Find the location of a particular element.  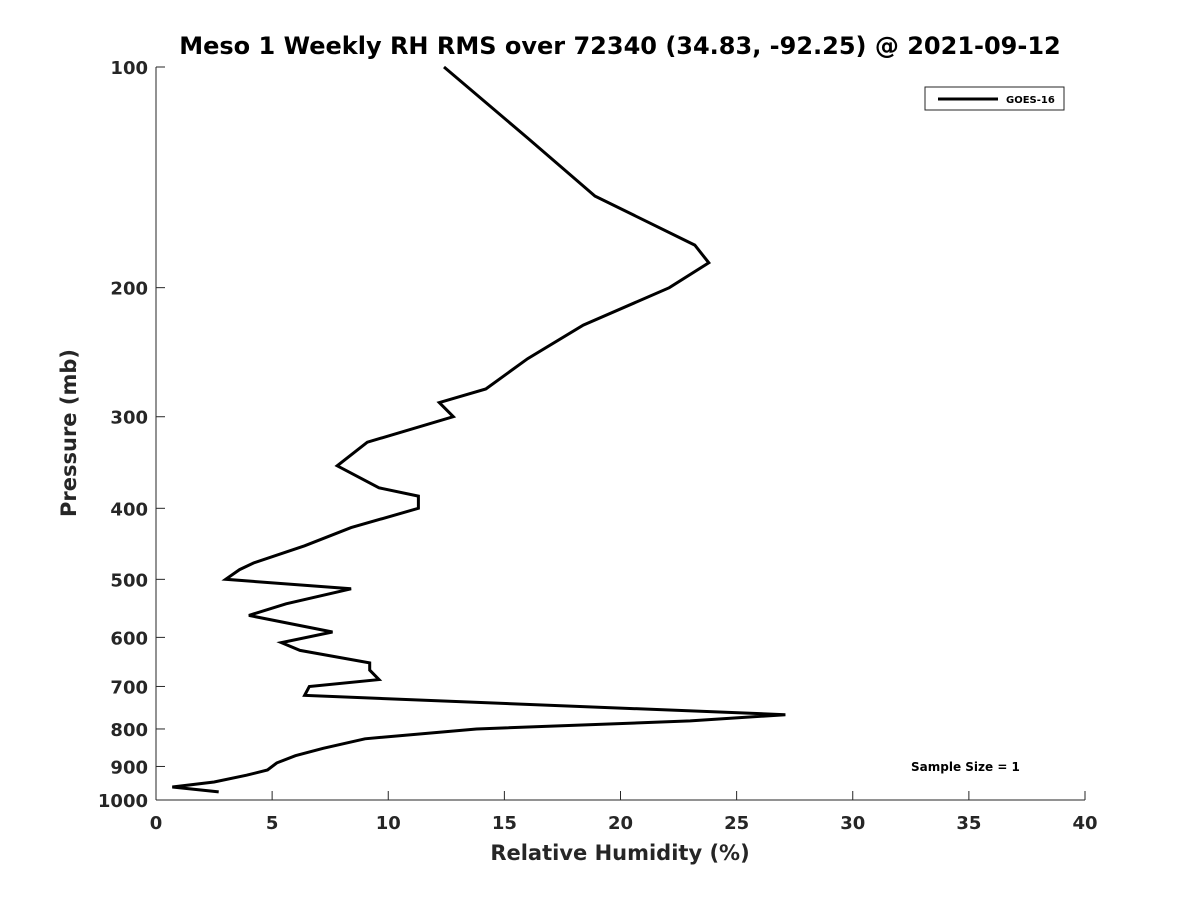

x-tick-label: 20 is located at coordinates (620, 823).